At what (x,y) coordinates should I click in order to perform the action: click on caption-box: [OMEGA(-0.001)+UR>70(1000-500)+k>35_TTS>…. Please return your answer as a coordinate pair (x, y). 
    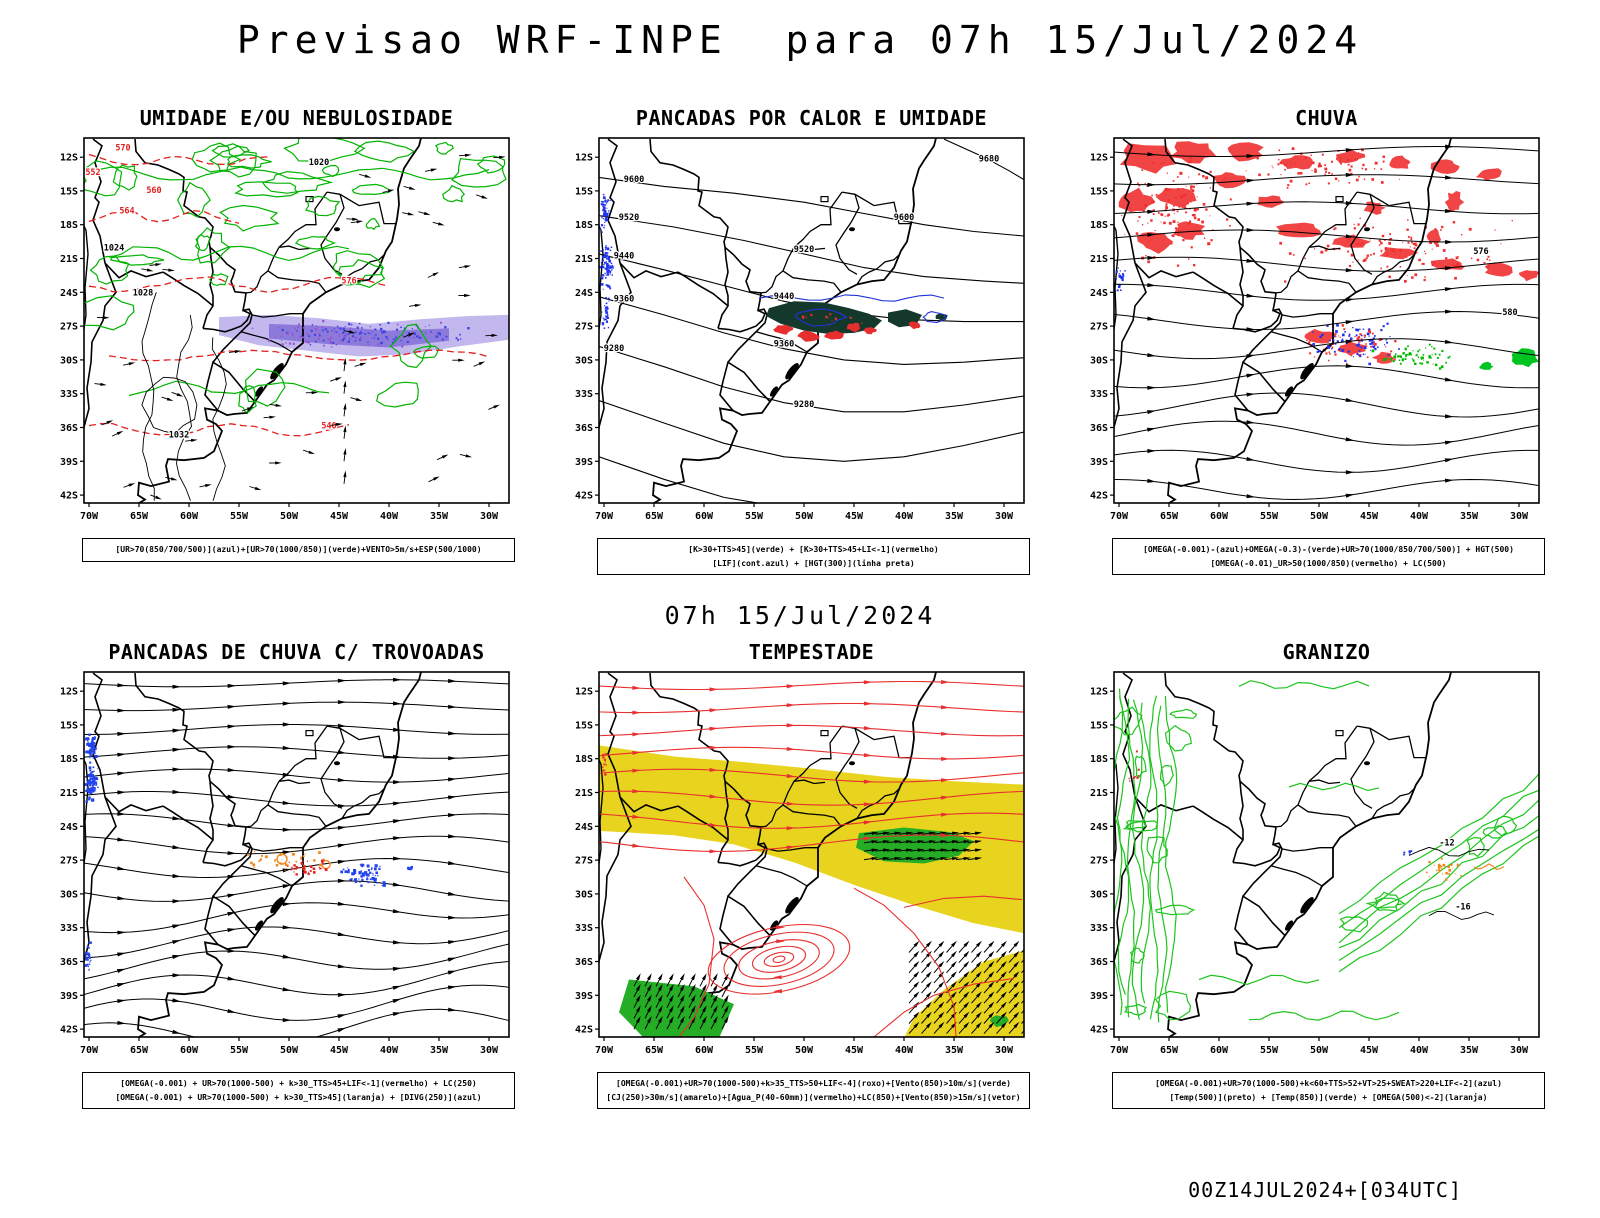
    Looking at the image, I should click on (813, 1090).